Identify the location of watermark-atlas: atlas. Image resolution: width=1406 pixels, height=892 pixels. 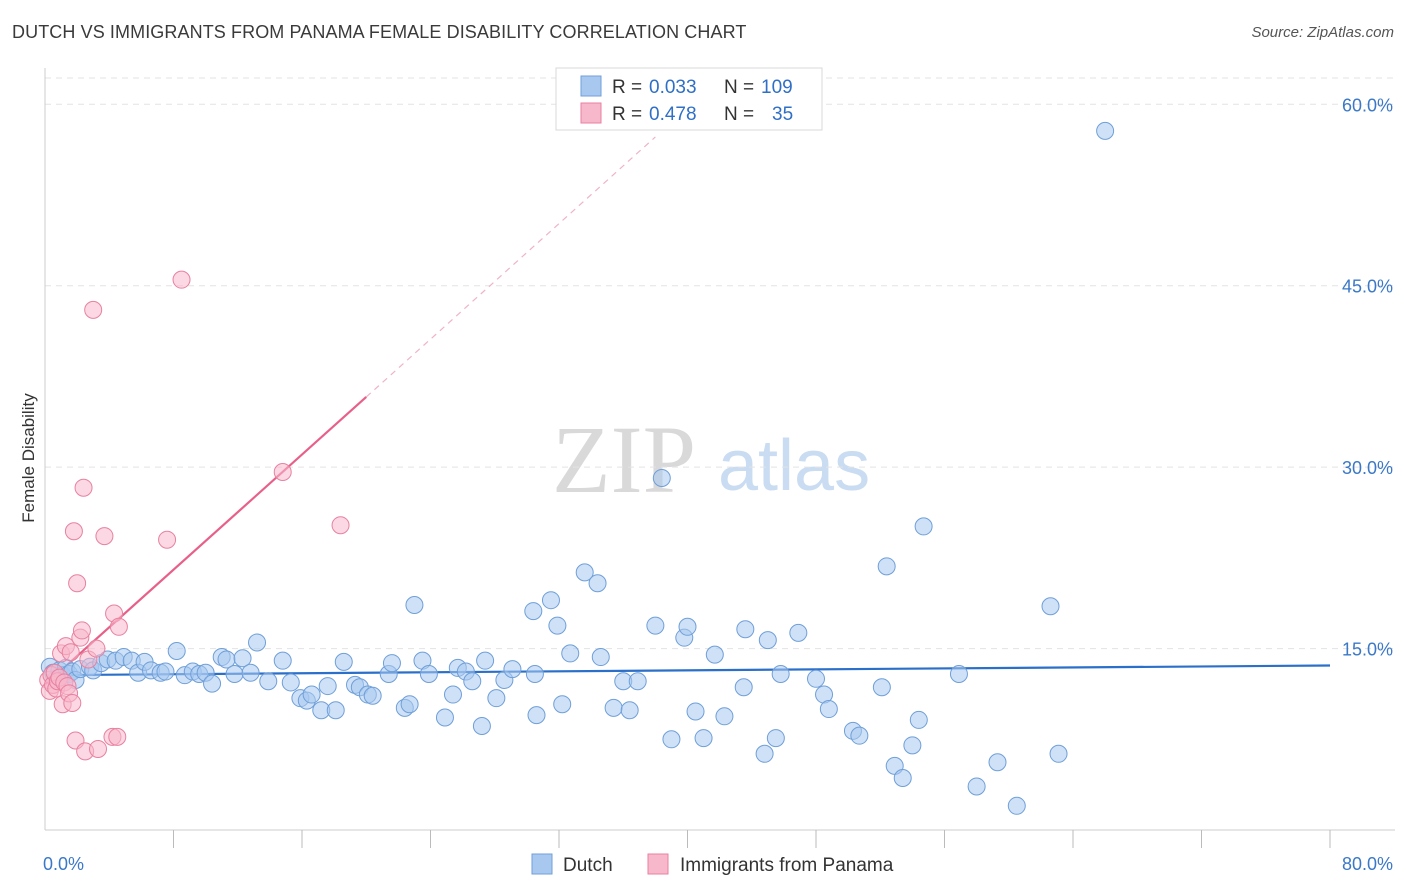
(794, 466).